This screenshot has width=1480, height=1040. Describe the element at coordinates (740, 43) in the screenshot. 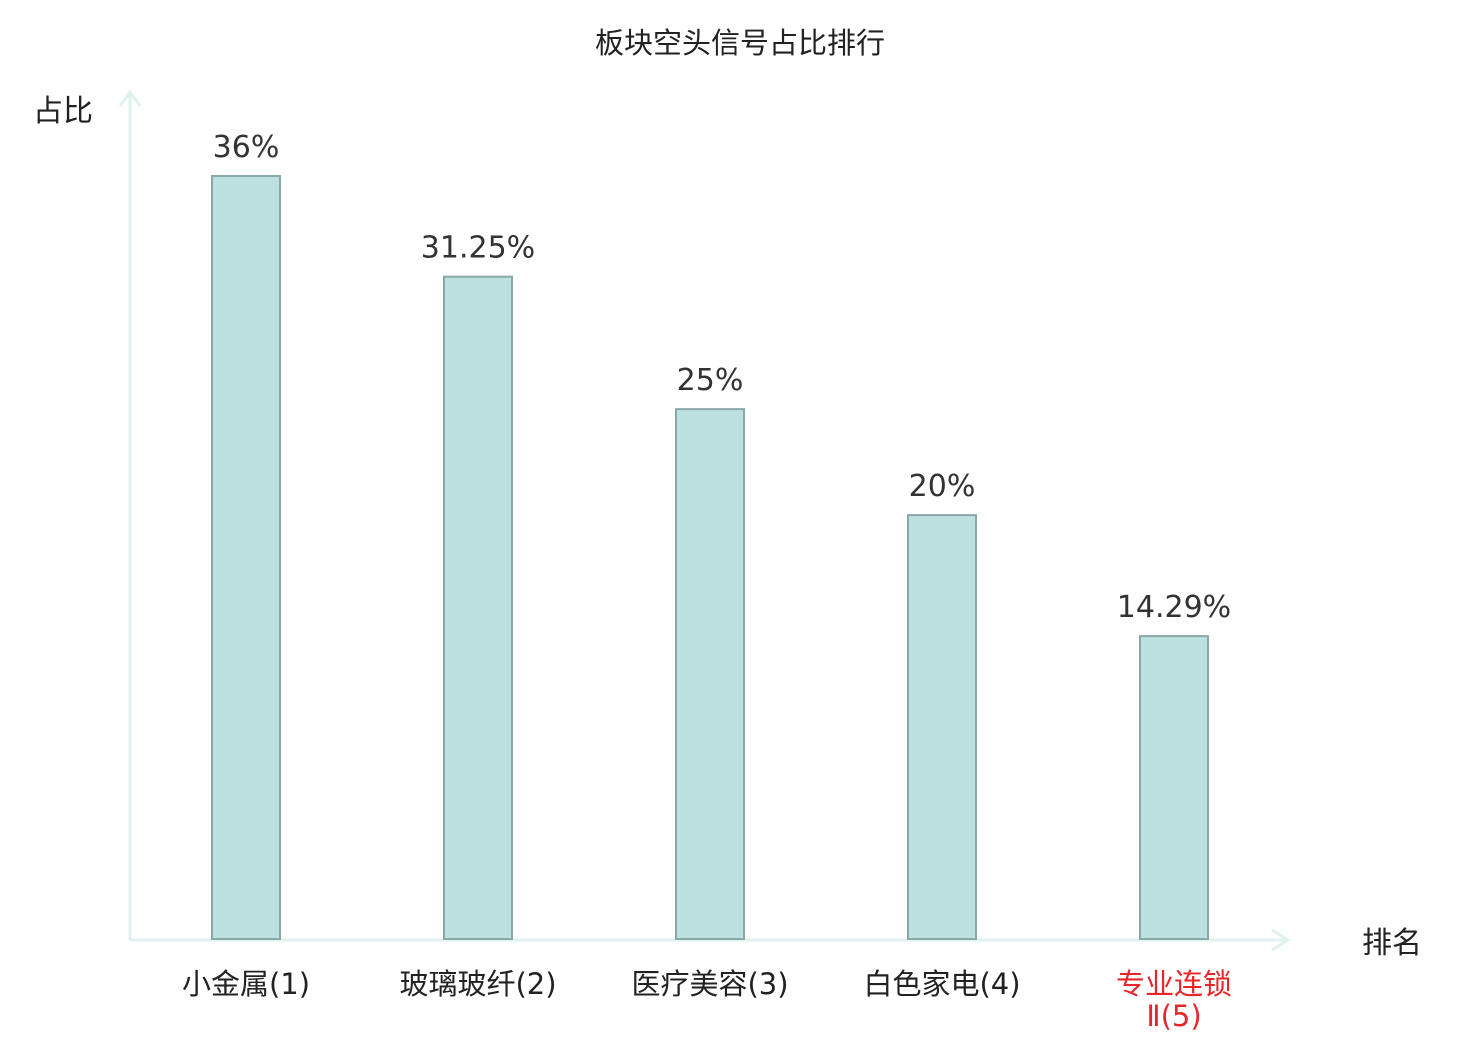

I see `chart-title: 板块空头信号占比排行` at that location.